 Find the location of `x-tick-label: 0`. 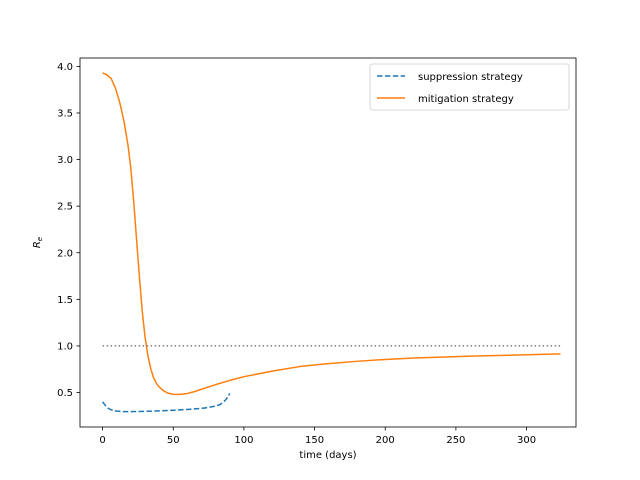

x-tick-label: 0 is located at coordinates (102, 440).